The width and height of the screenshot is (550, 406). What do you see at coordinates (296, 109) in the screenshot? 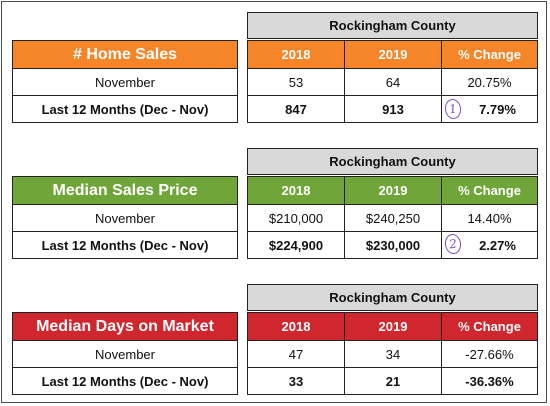
I see `value-2018: 847` at bounding box center [296, 109].